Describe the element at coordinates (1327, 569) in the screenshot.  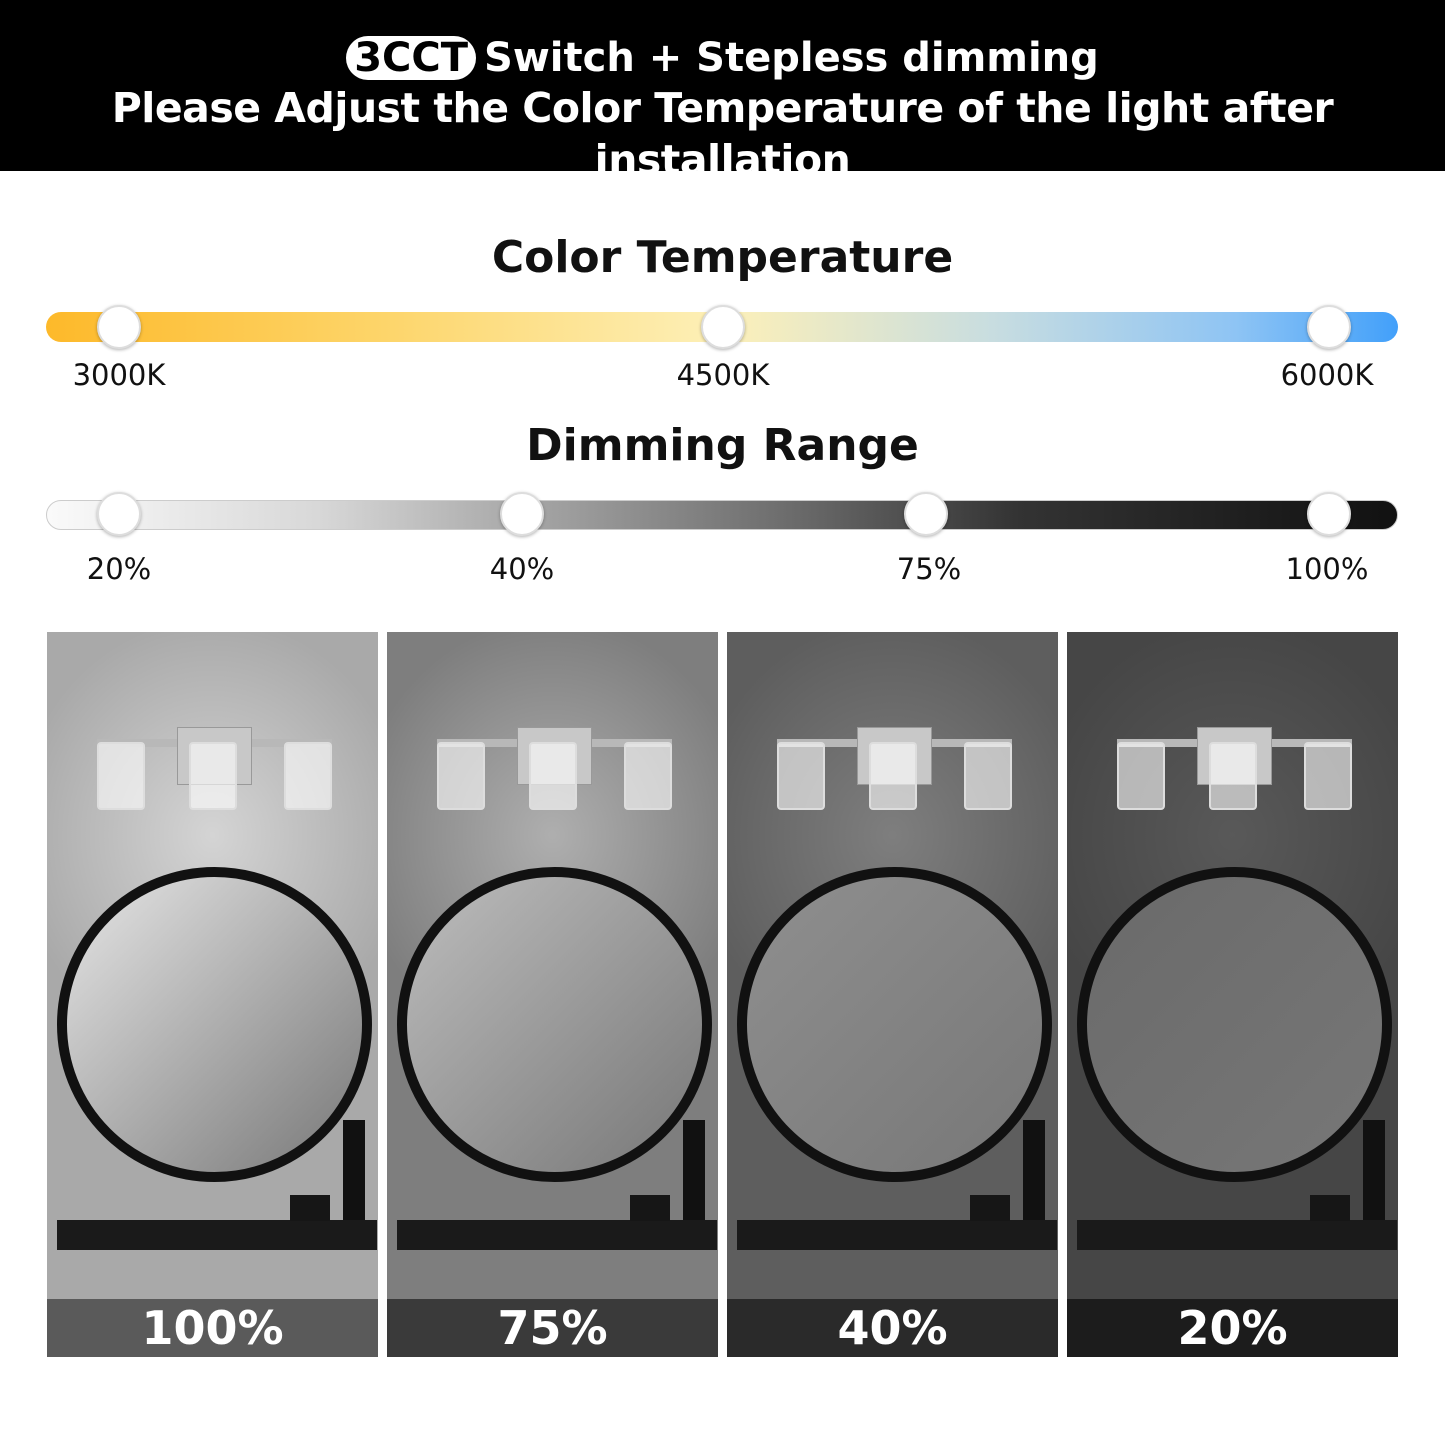
I see `label-100: 100%` at that location.